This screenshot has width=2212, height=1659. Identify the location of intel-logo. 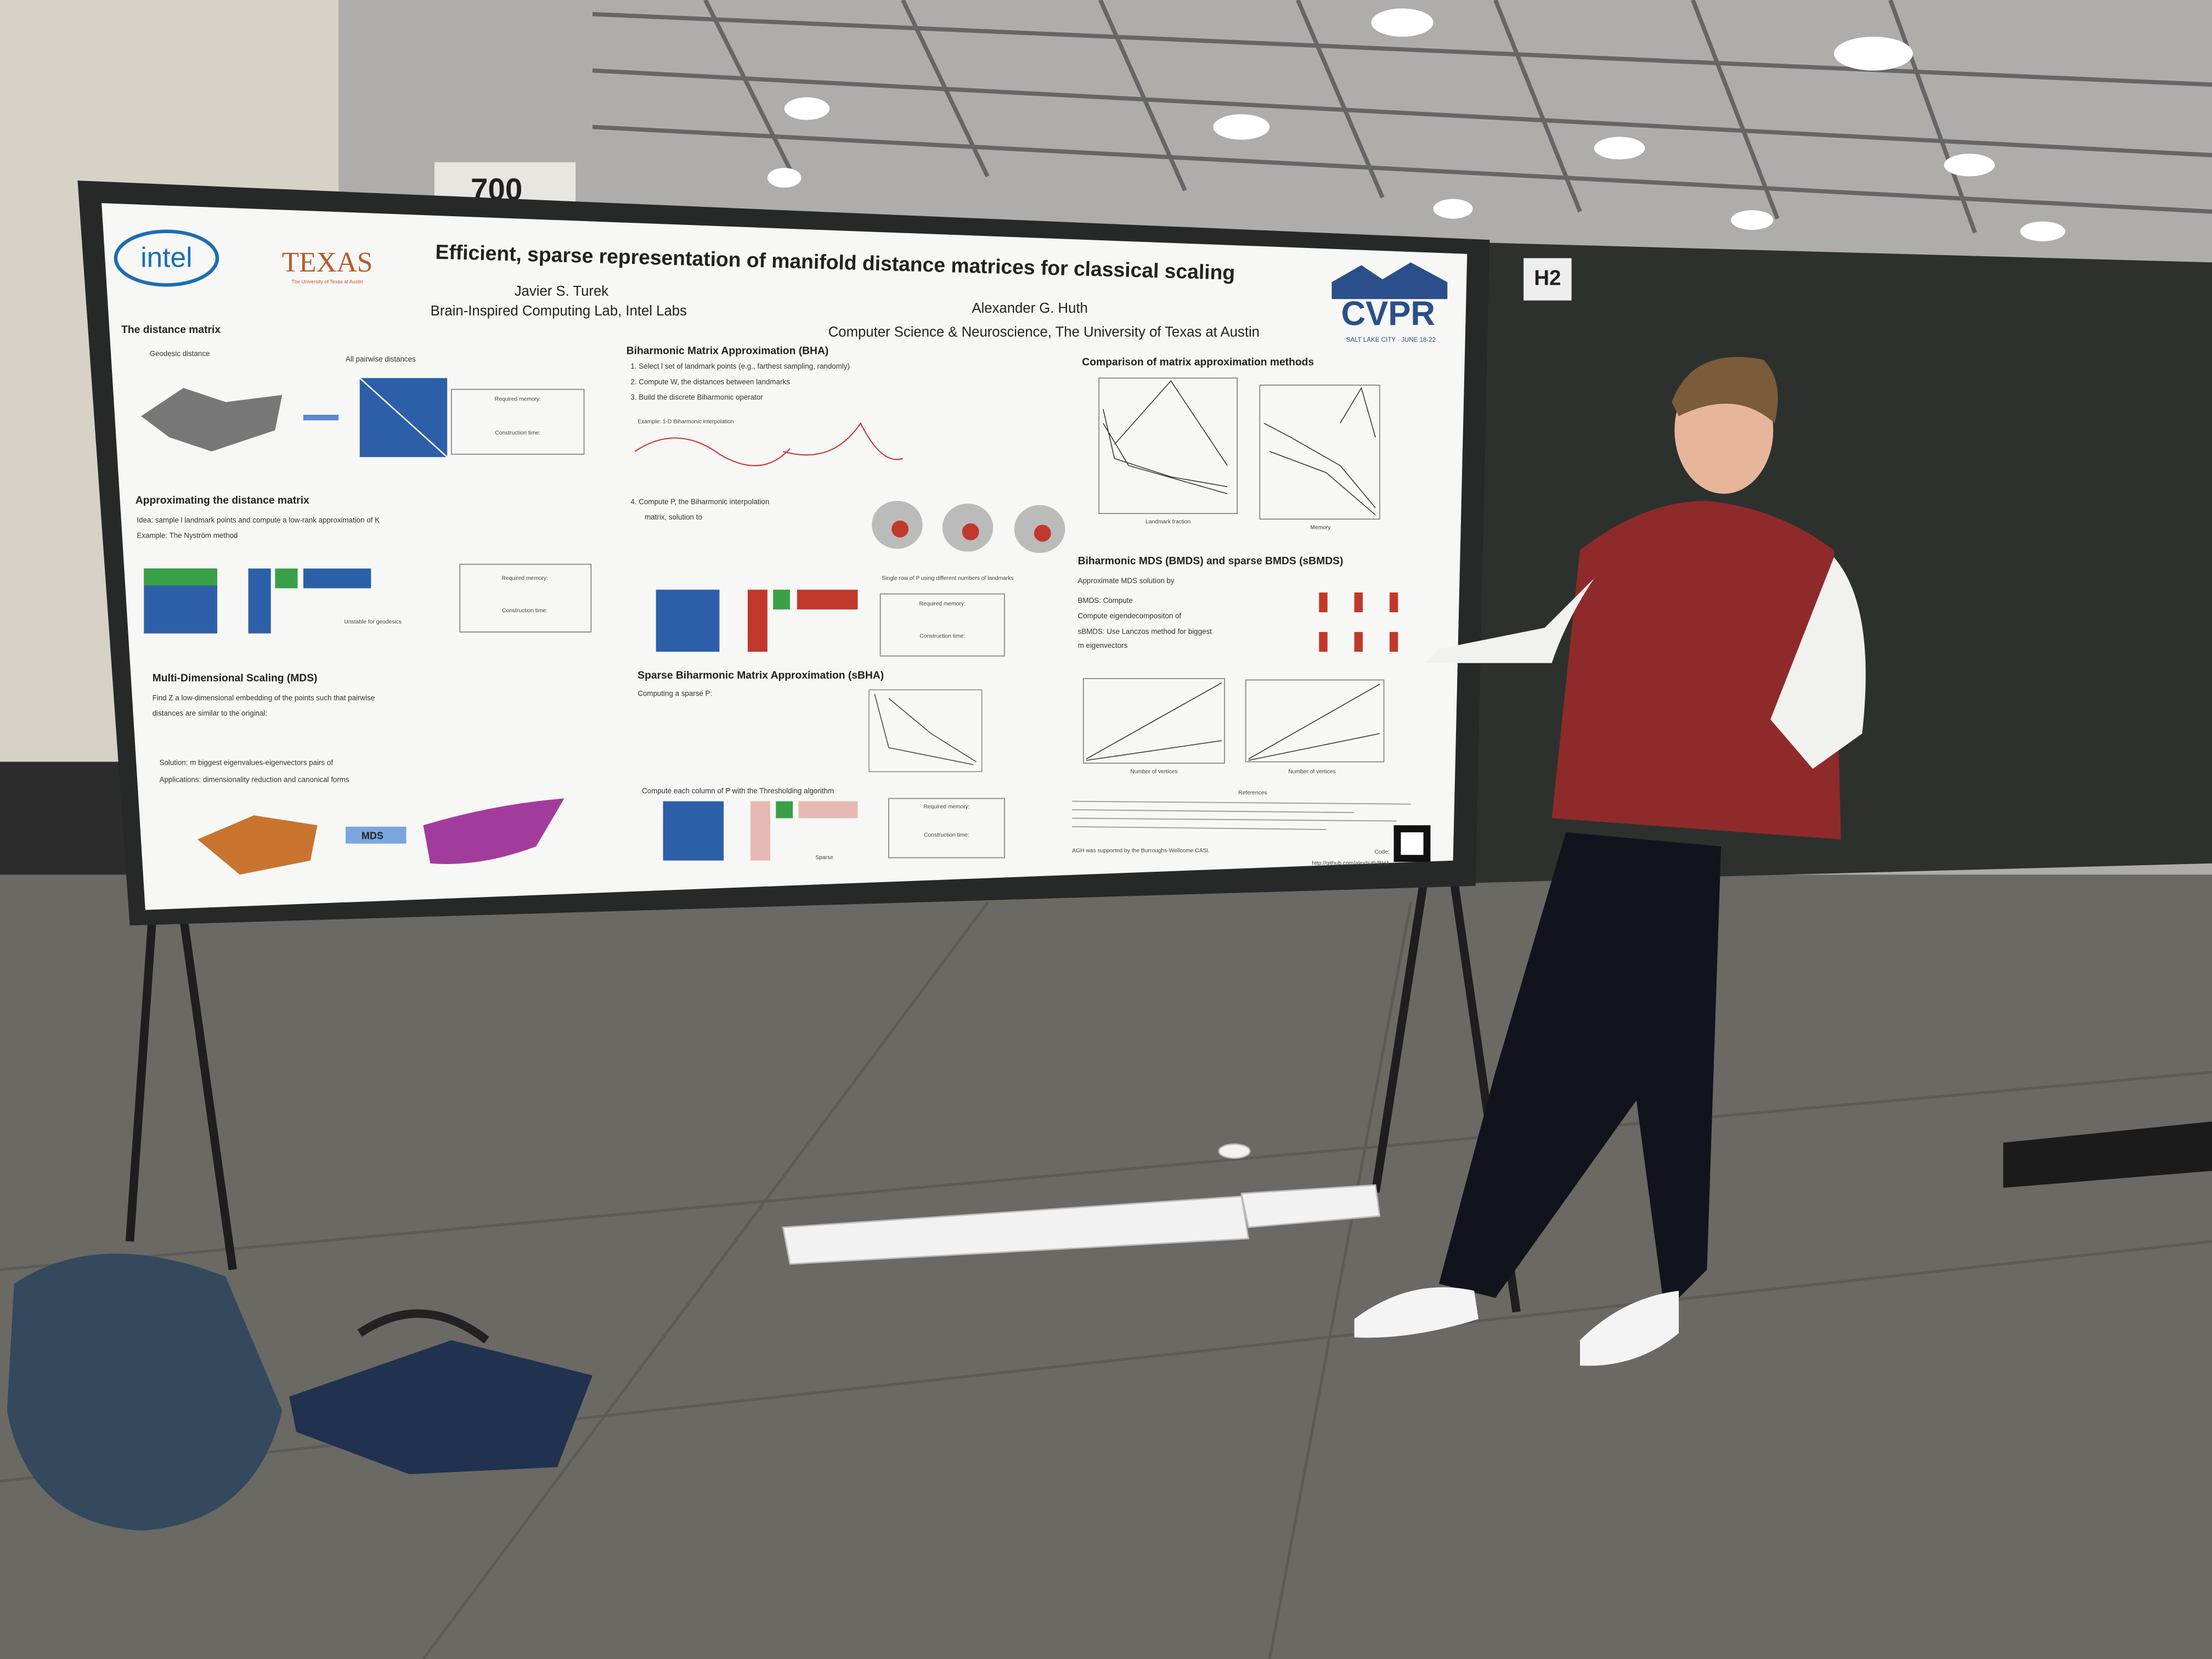
(167, 258).